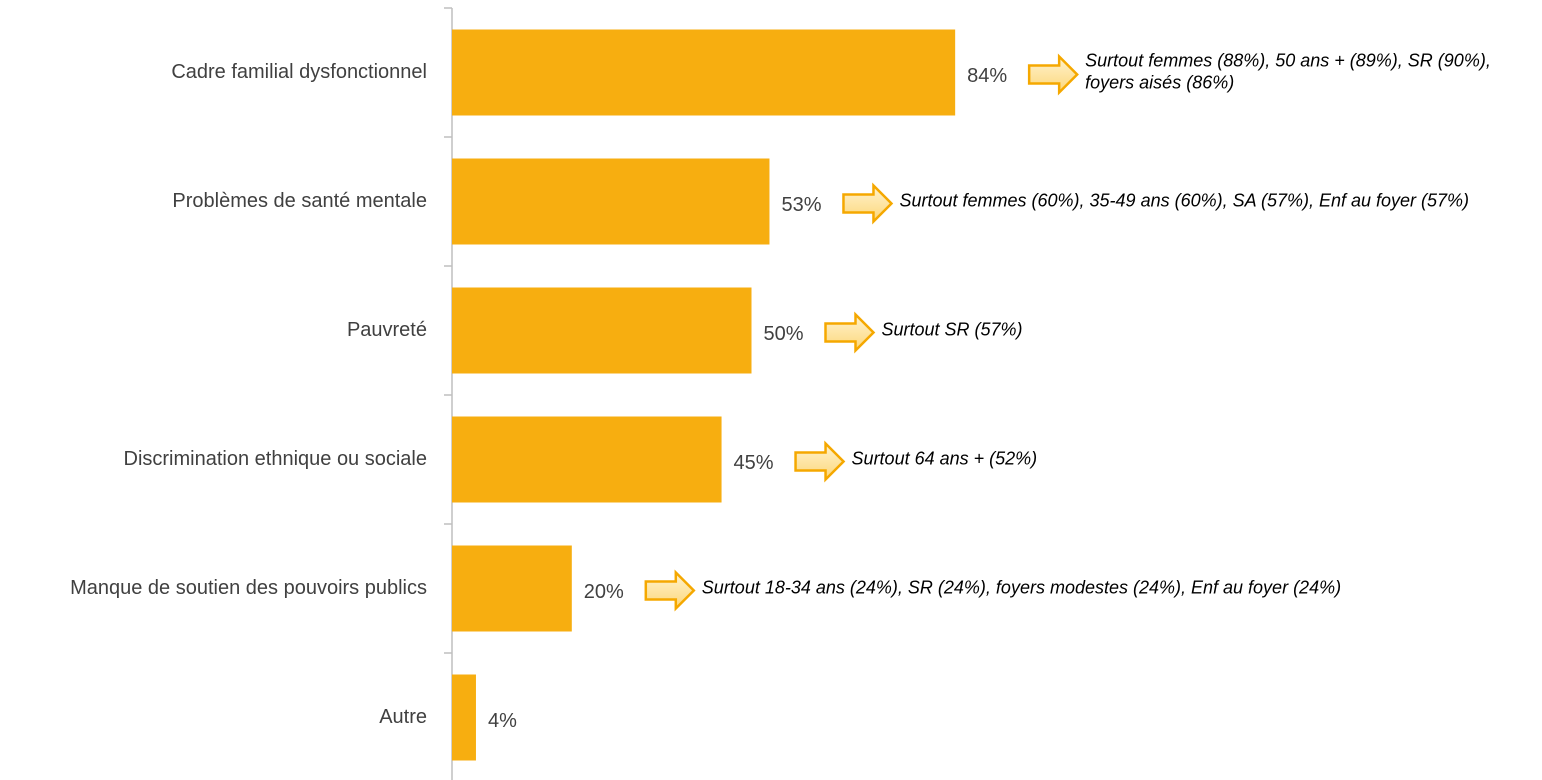 The width and height of the screenshot is (1542, 780). I want to click on annotation: Surtout 64 ans + (52%), so click(945, 458).